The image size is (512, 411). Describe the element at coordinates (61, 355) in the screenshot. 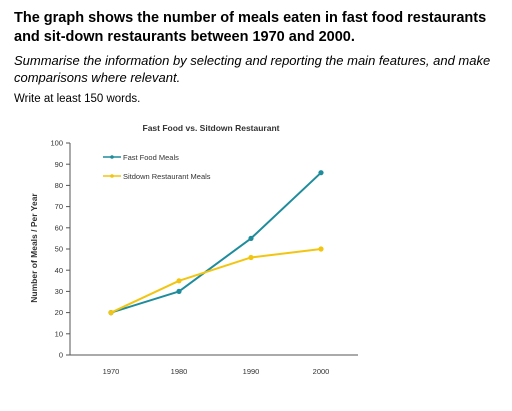

I see `y-tick-label: 0` at that location.